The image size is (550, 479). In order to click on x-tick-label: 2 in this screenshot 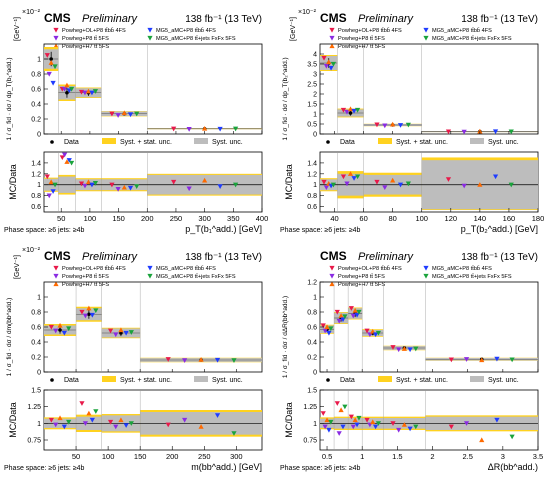, I will do `click(432, 456)`.